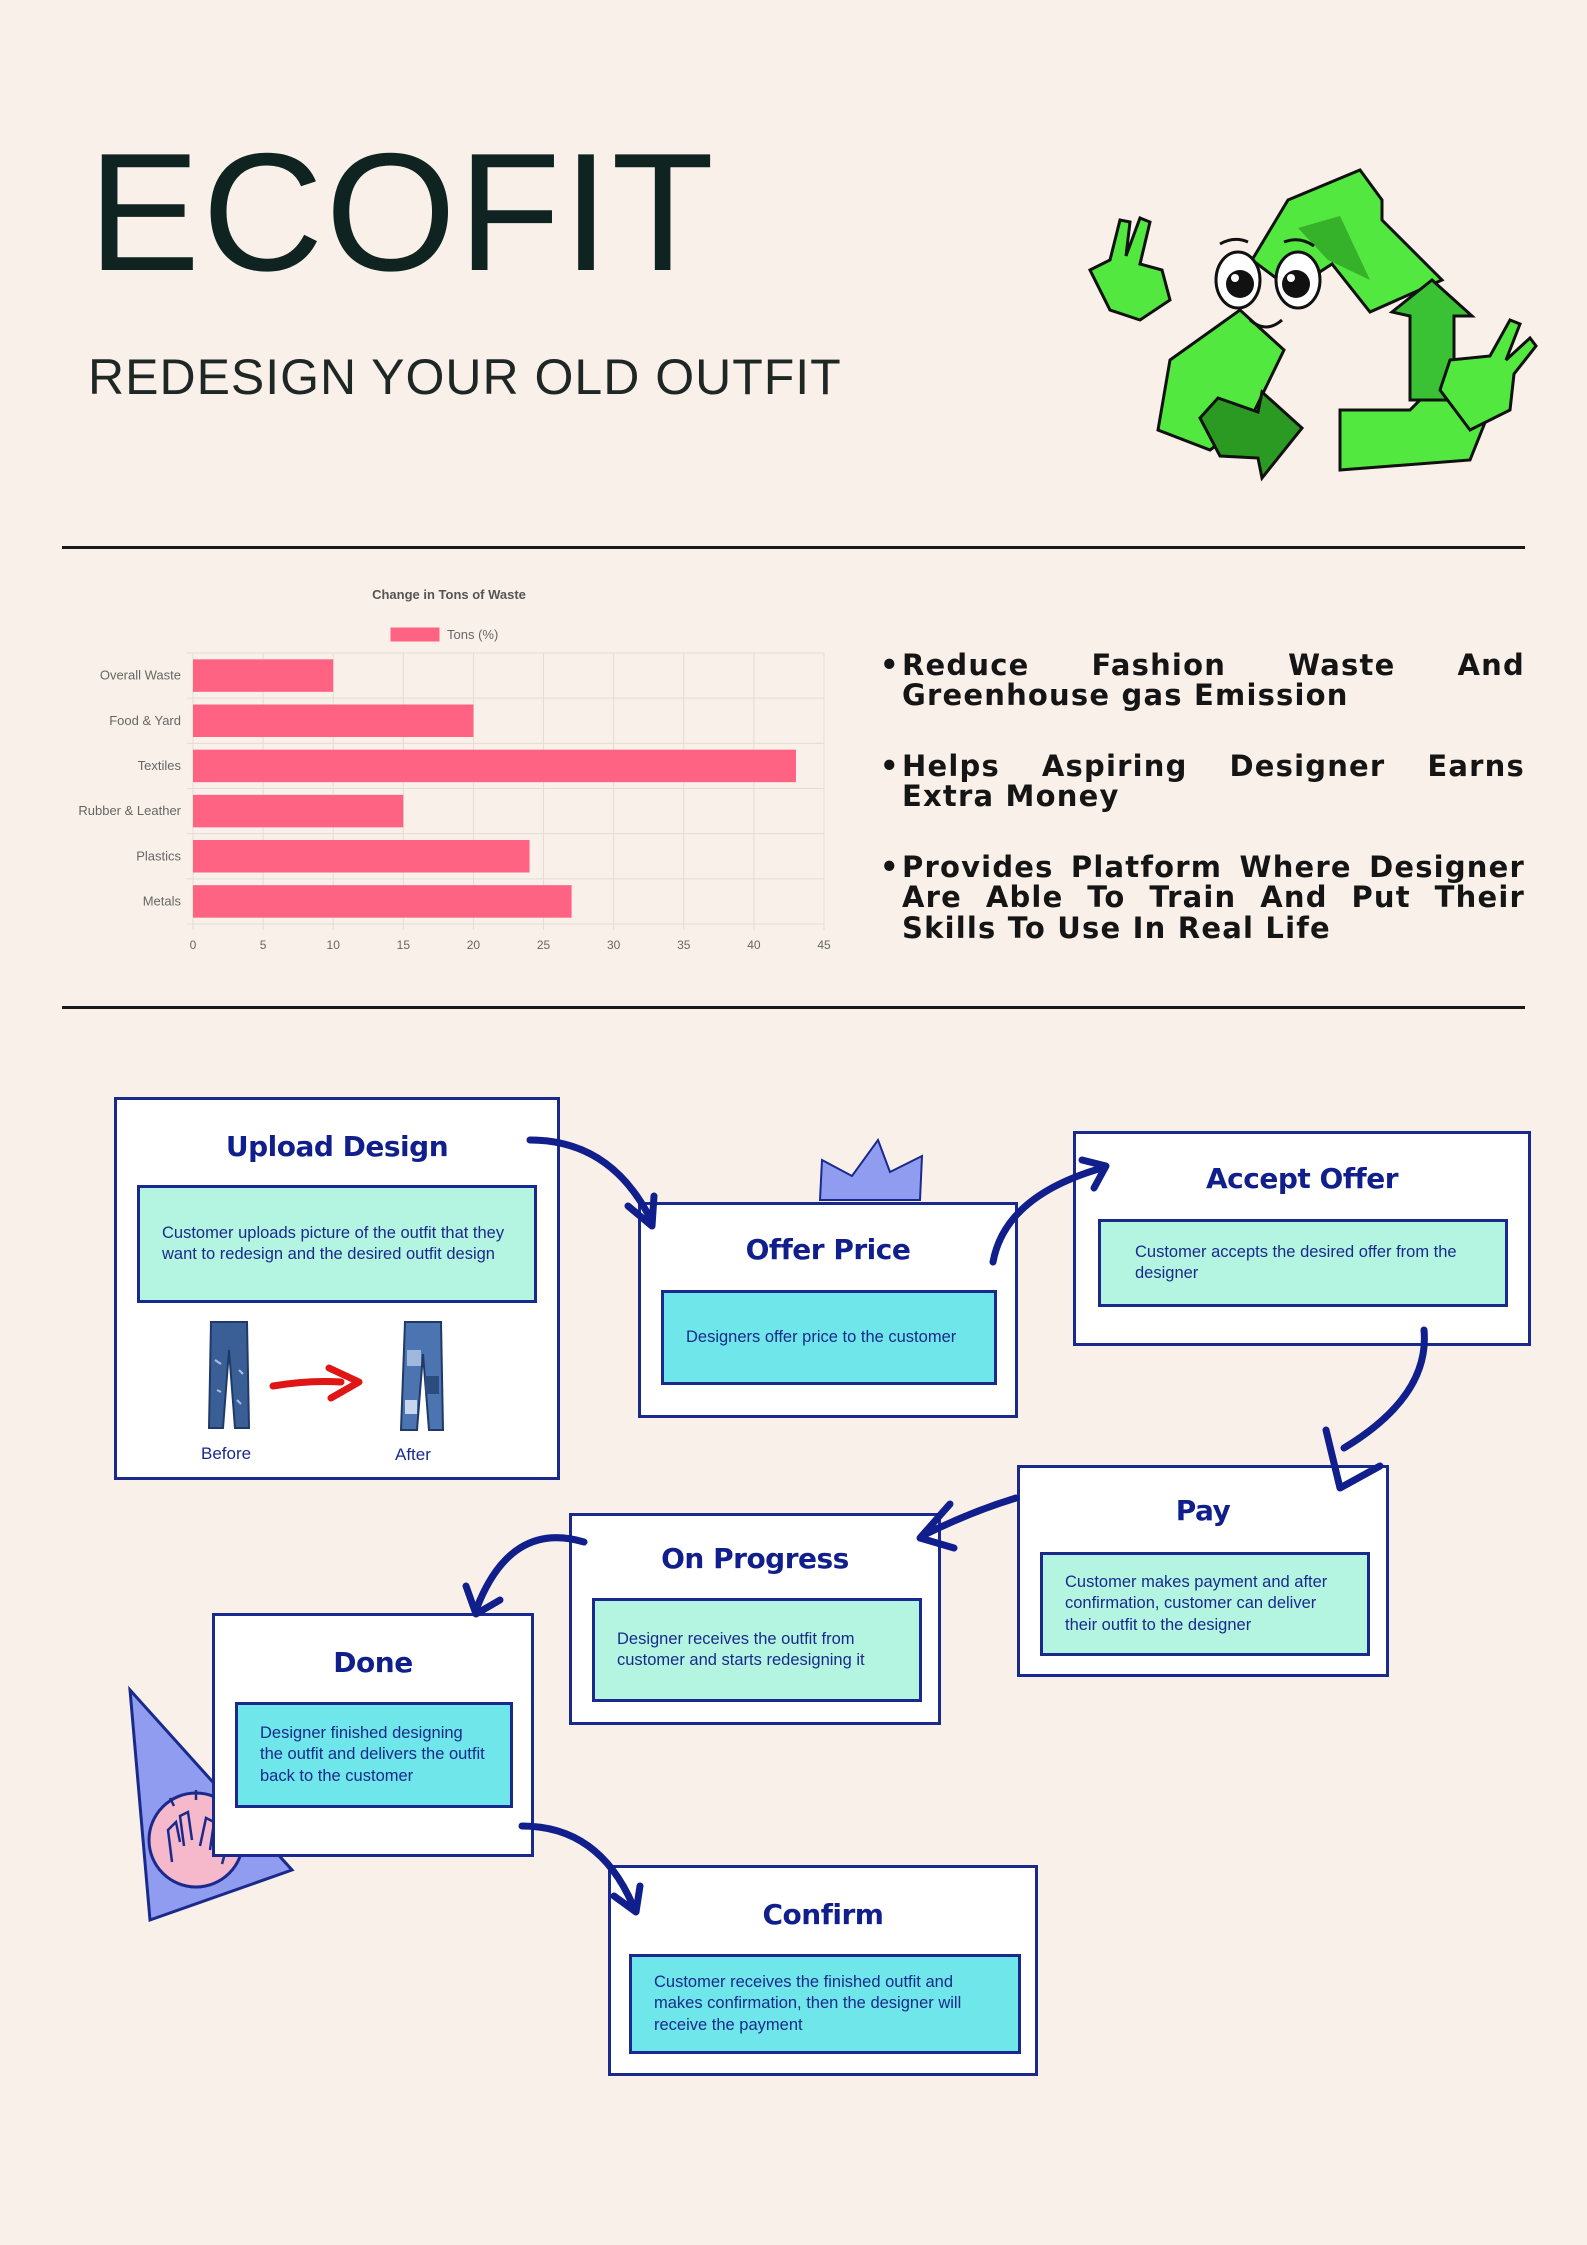  Describe the element at coordinates (793, 1007) in the screenshot. I see `bottom-divider` at that location.